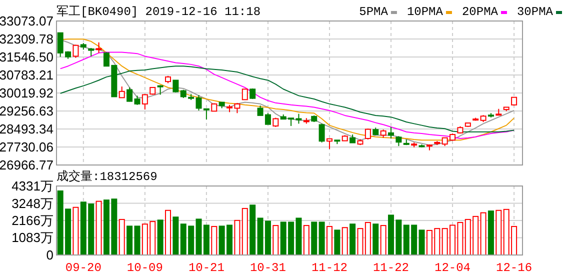  Describe the element at coordinates (27, 111) in the screenshot. I see `y-tick-label: 29256.63` at that location.